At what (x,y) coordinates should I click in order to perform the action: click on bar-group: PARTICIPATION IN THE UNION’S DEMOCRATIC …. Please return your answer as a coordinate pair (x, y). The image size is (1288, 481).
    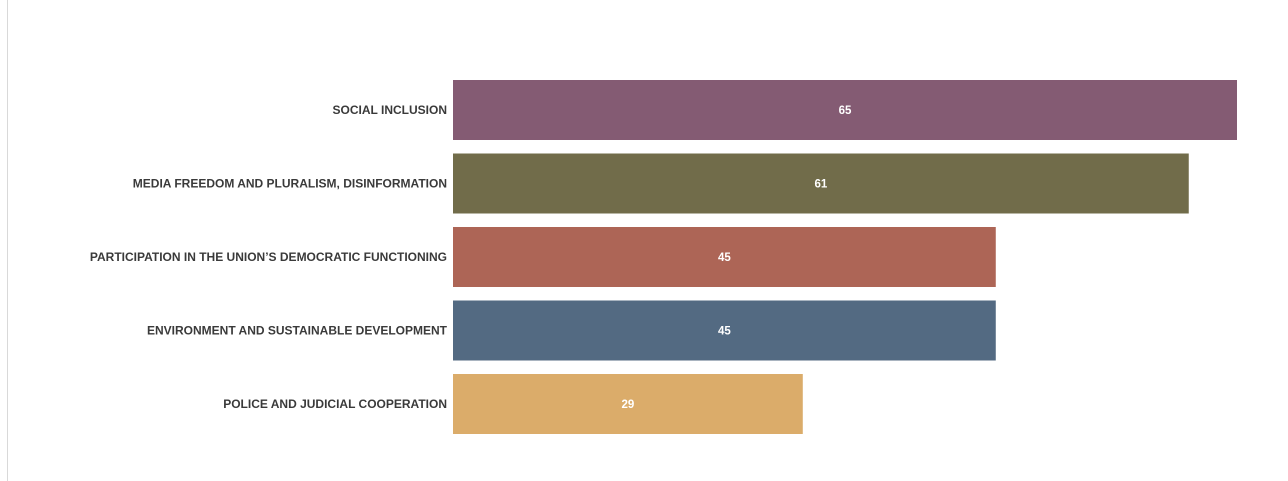
    Looking at the image, I should click on (543, 257).